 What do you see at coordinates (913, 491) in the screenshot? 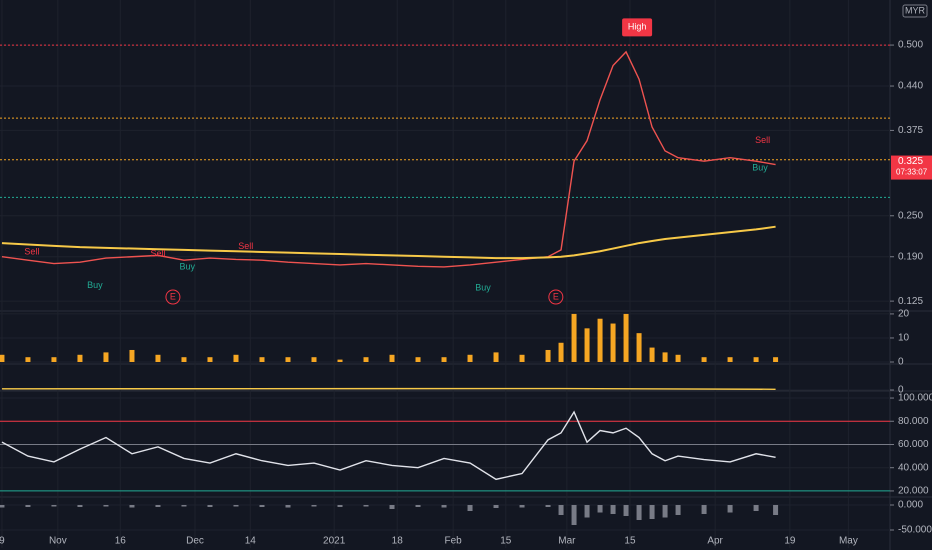
I see `y-tick-label: 20.000` at bounding box center [913, 491].